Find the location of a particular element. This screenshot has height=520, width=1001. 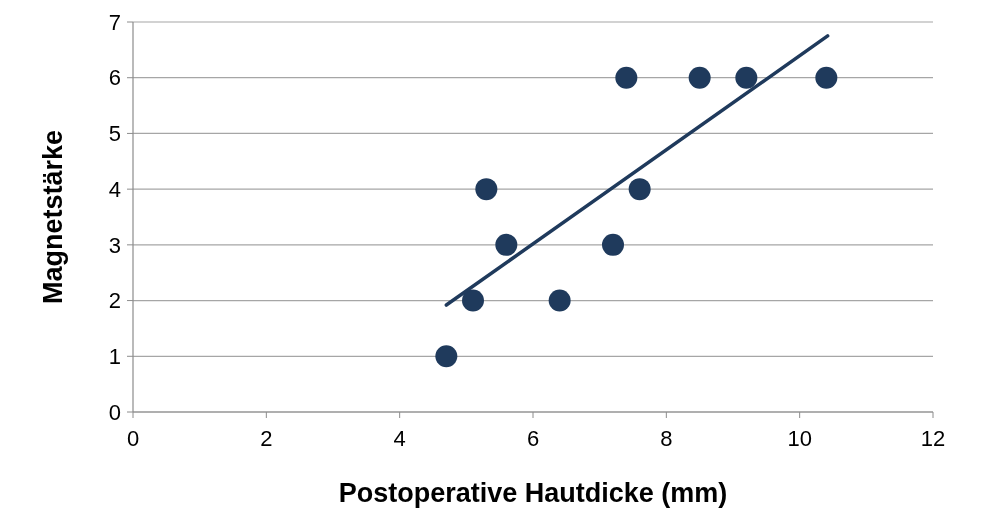

y-tick-label: 1 is located at coordinates (114, 356).